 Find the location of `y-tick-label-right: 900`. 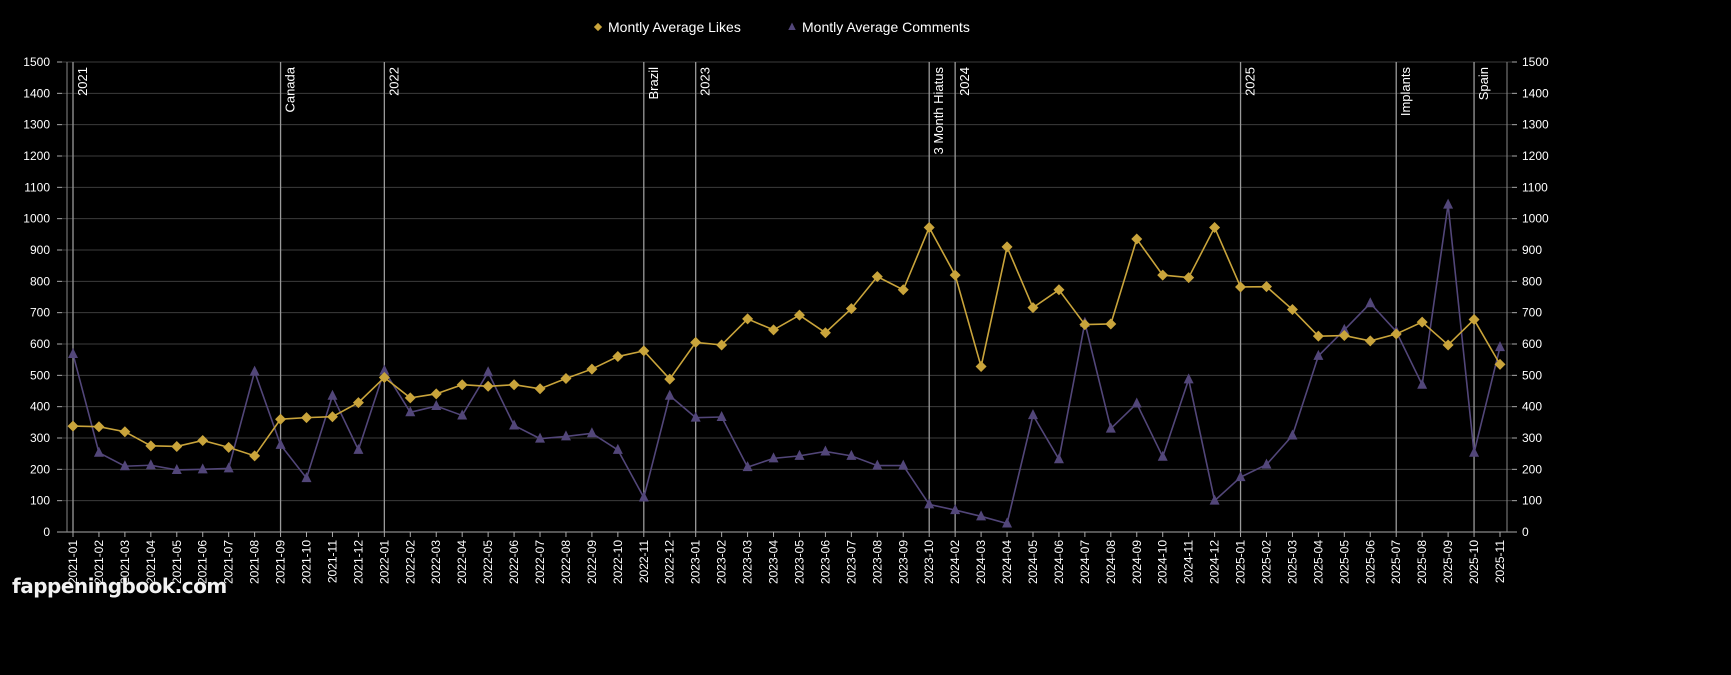

y-tick-label-right: 900 is located at coordinates (1532, 250).